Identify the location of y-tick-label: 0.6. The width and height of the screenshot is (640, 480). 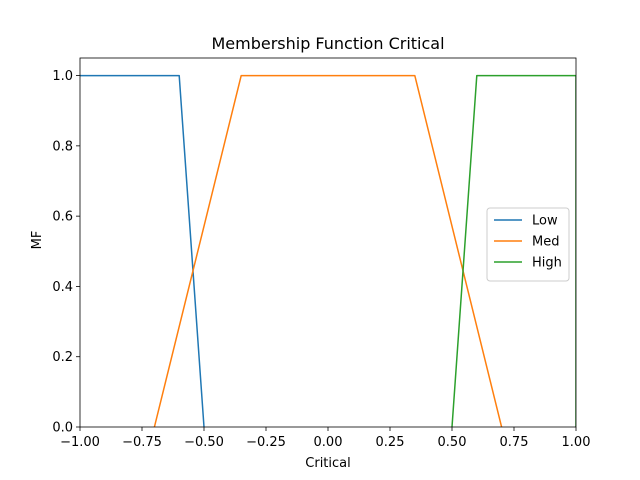
(62, 217).